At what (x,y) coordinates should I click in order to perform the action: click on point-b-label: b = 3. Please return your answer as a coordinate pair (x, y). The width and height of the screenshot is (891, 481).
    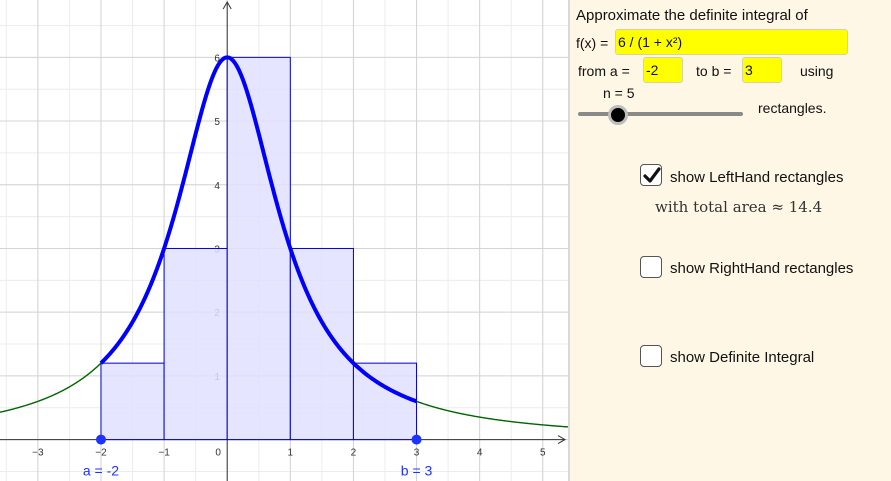
    Looking at the image, I should click on (417, 471).